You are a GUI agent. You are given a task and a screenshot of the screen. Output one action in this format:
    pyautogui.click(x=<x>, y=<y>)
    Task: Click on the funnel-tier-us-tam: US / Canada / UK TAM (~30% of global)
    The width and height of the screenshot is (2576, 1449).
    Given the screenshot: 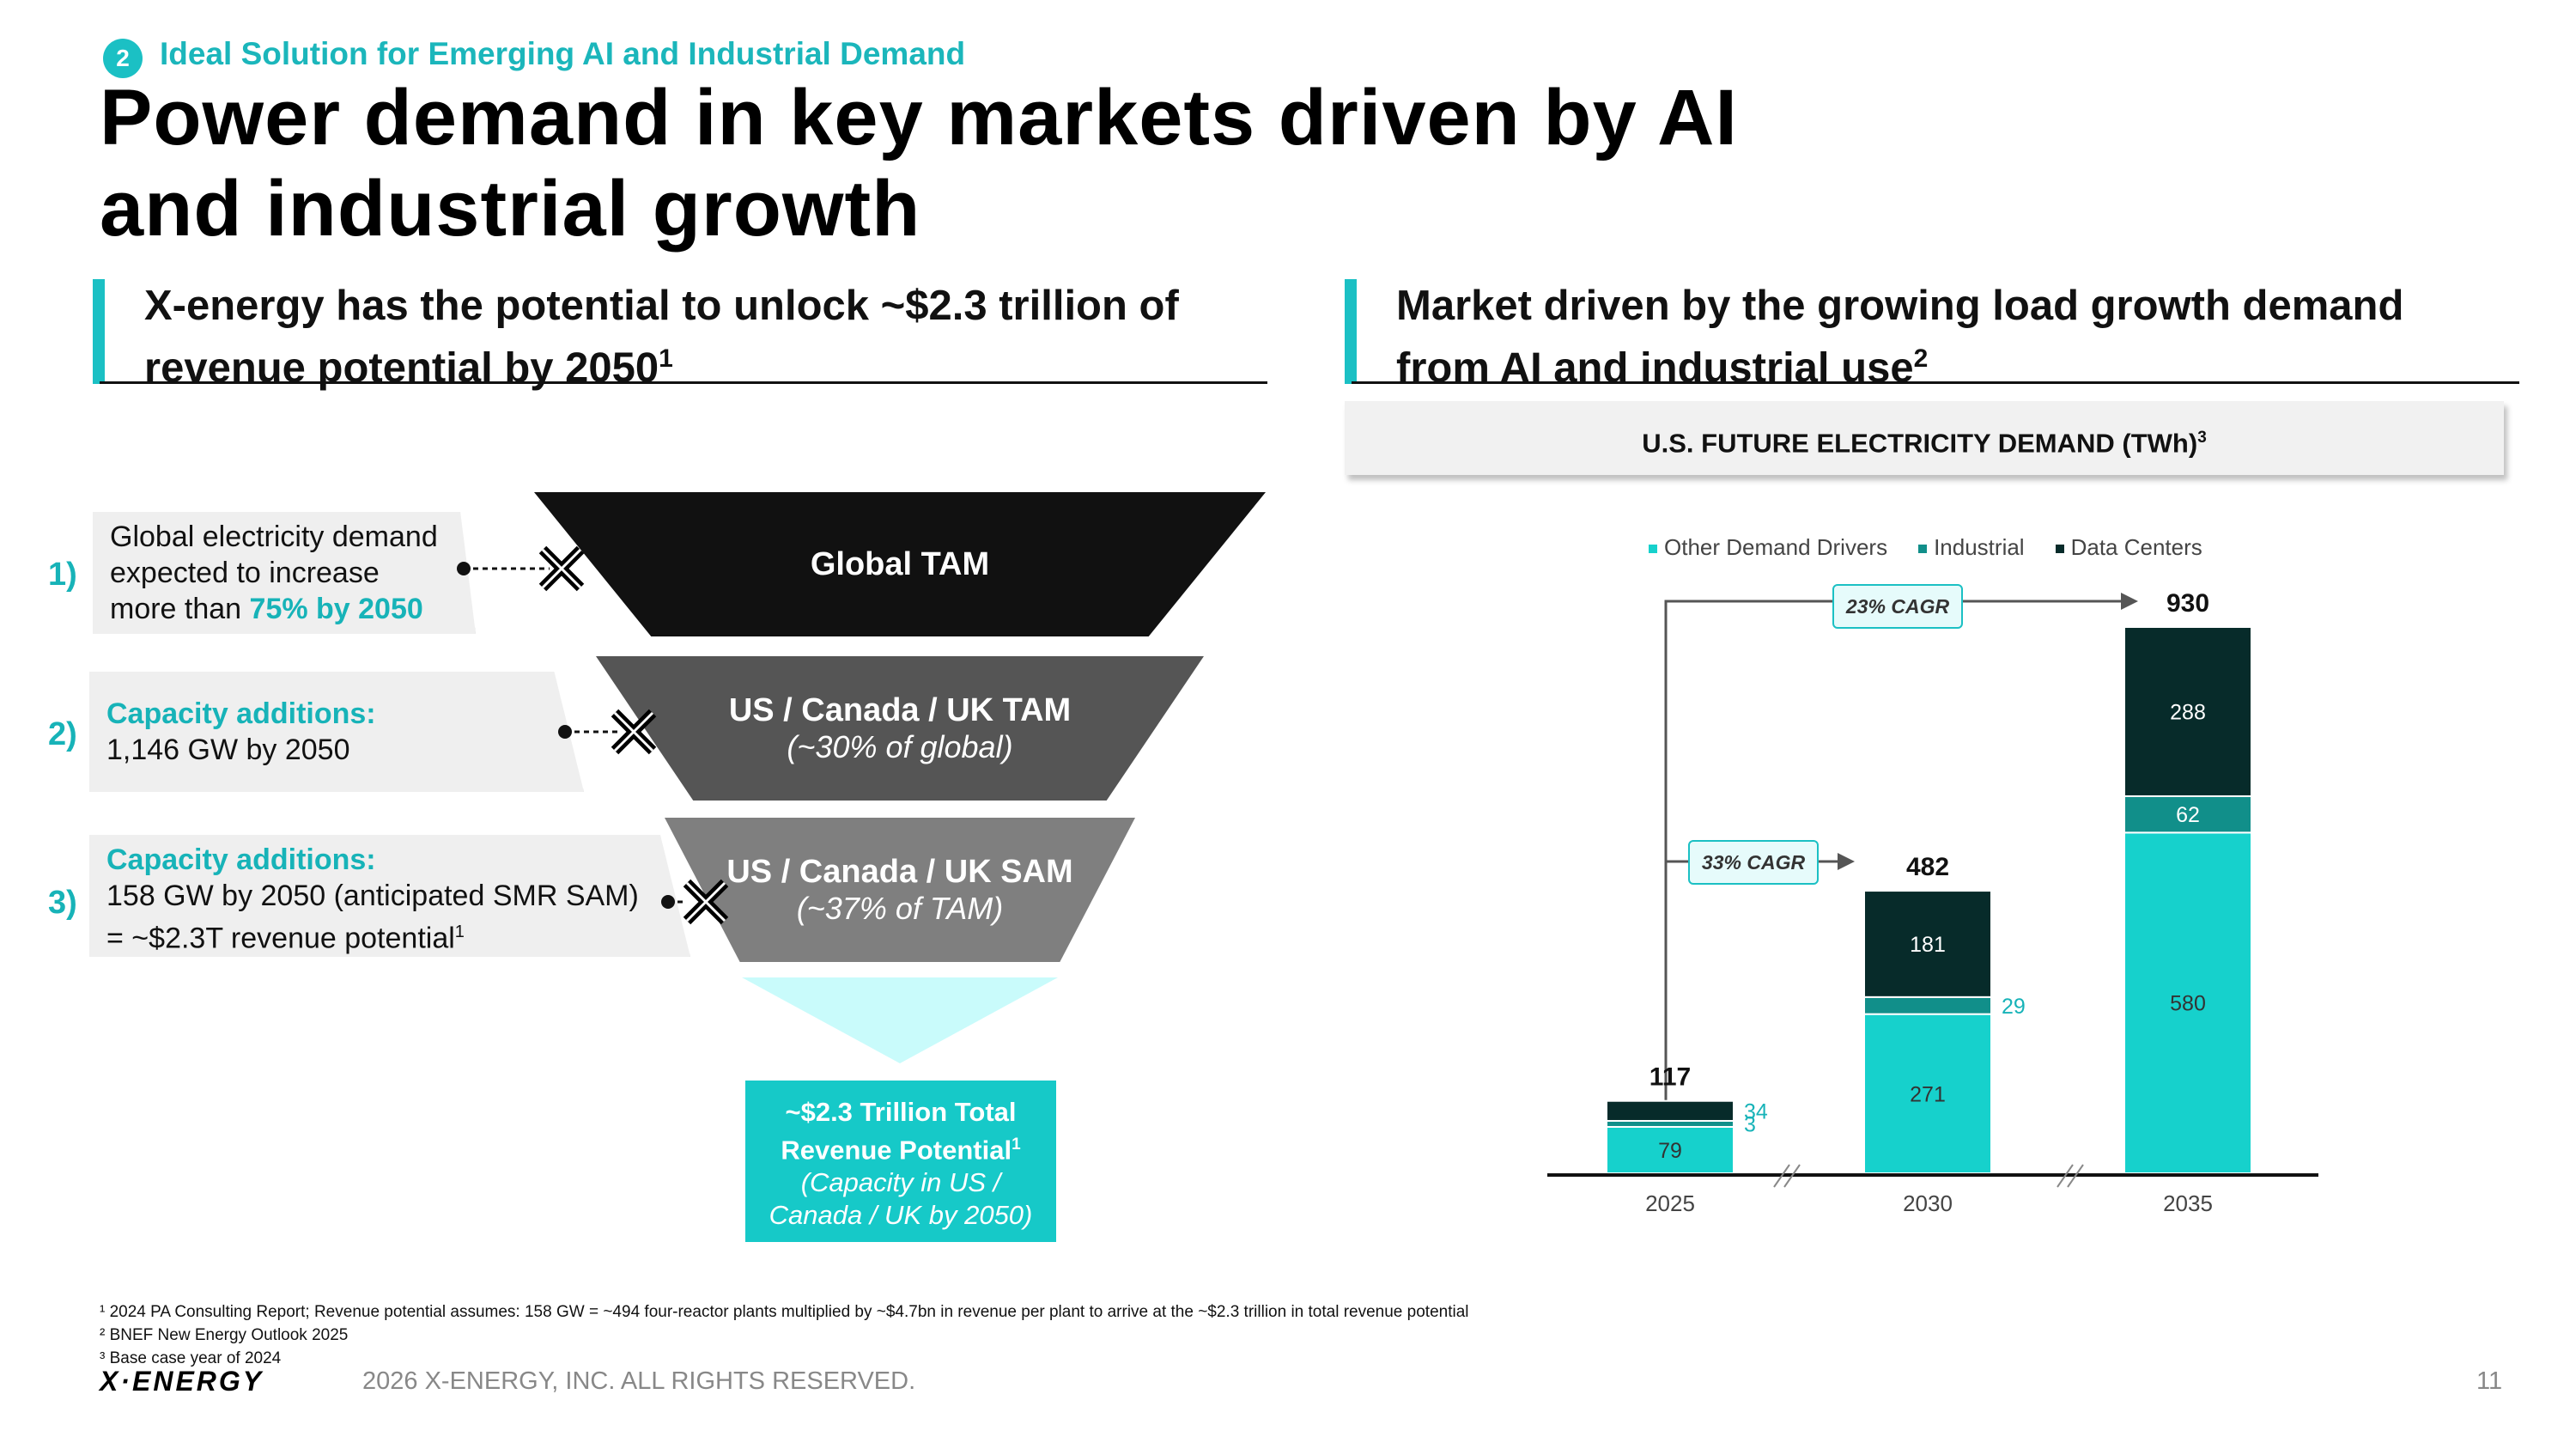 What is the action you would take?
    pyautogui.click(x=900, y=728)
    